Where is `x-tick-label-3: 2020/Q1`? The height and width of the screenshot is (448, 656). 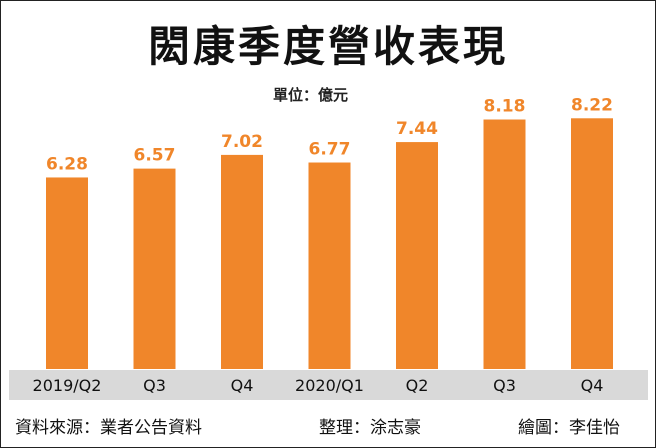
x-tick-label-3: 2020/Q1 is located at coordinates (329, 385).